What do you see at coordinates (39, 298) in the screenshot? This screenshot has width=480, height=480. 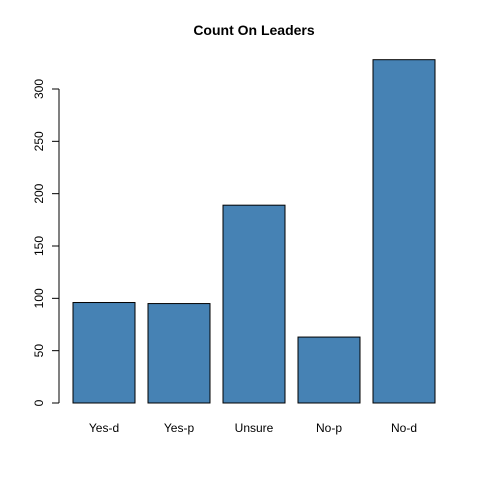 I see `y-tick-label: 100` at bounding box center [39, 298].